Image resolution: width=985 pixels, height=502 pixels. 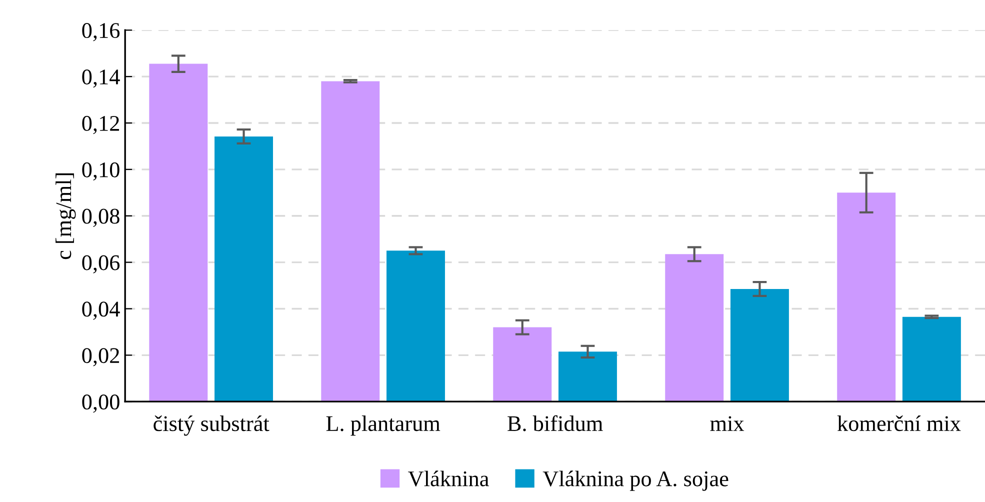 What do you see at coordinates (101, 32) in the screenshot?
I see `y-tick-label: 0,16` at bounding box center [101, 32].